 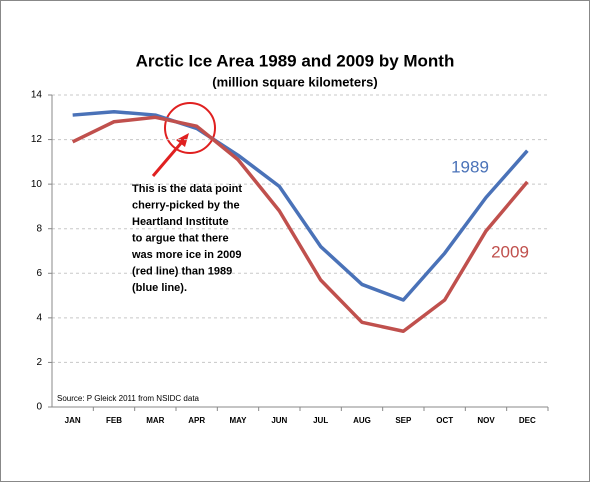 What do you see at coordinates (114, 420) in the screenshot?
I see `x-tick-label: FEB` at bounding box center [114, 420].